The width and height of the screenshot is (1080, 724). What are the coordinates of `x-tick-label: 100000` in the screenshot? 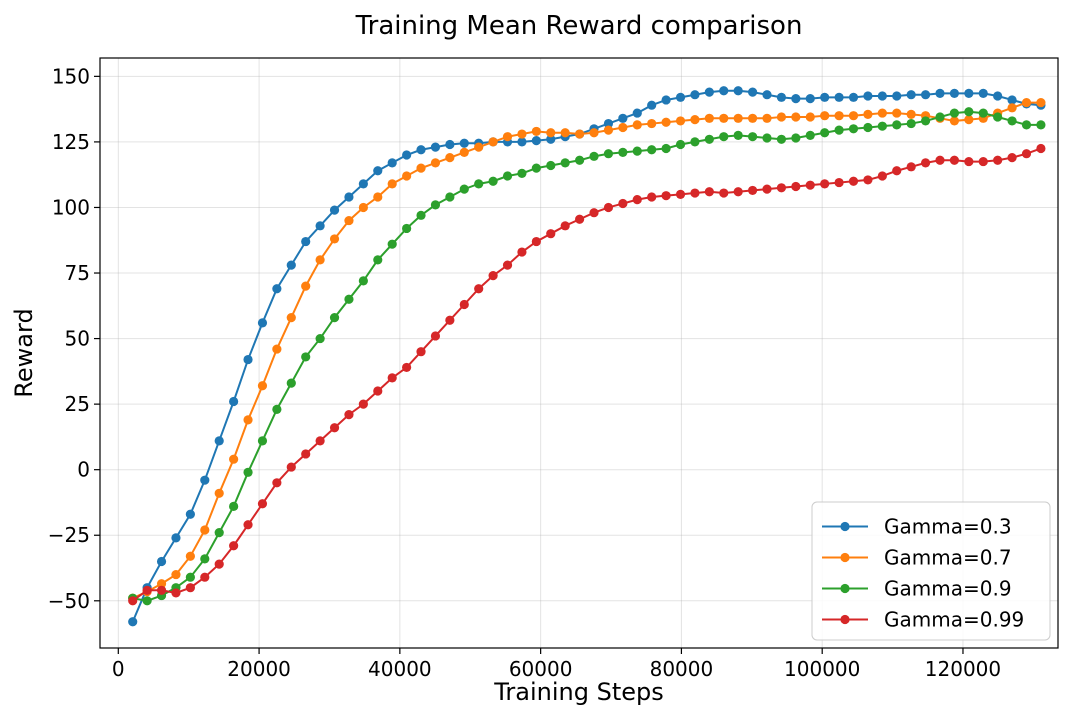 It's located at (822, 669).